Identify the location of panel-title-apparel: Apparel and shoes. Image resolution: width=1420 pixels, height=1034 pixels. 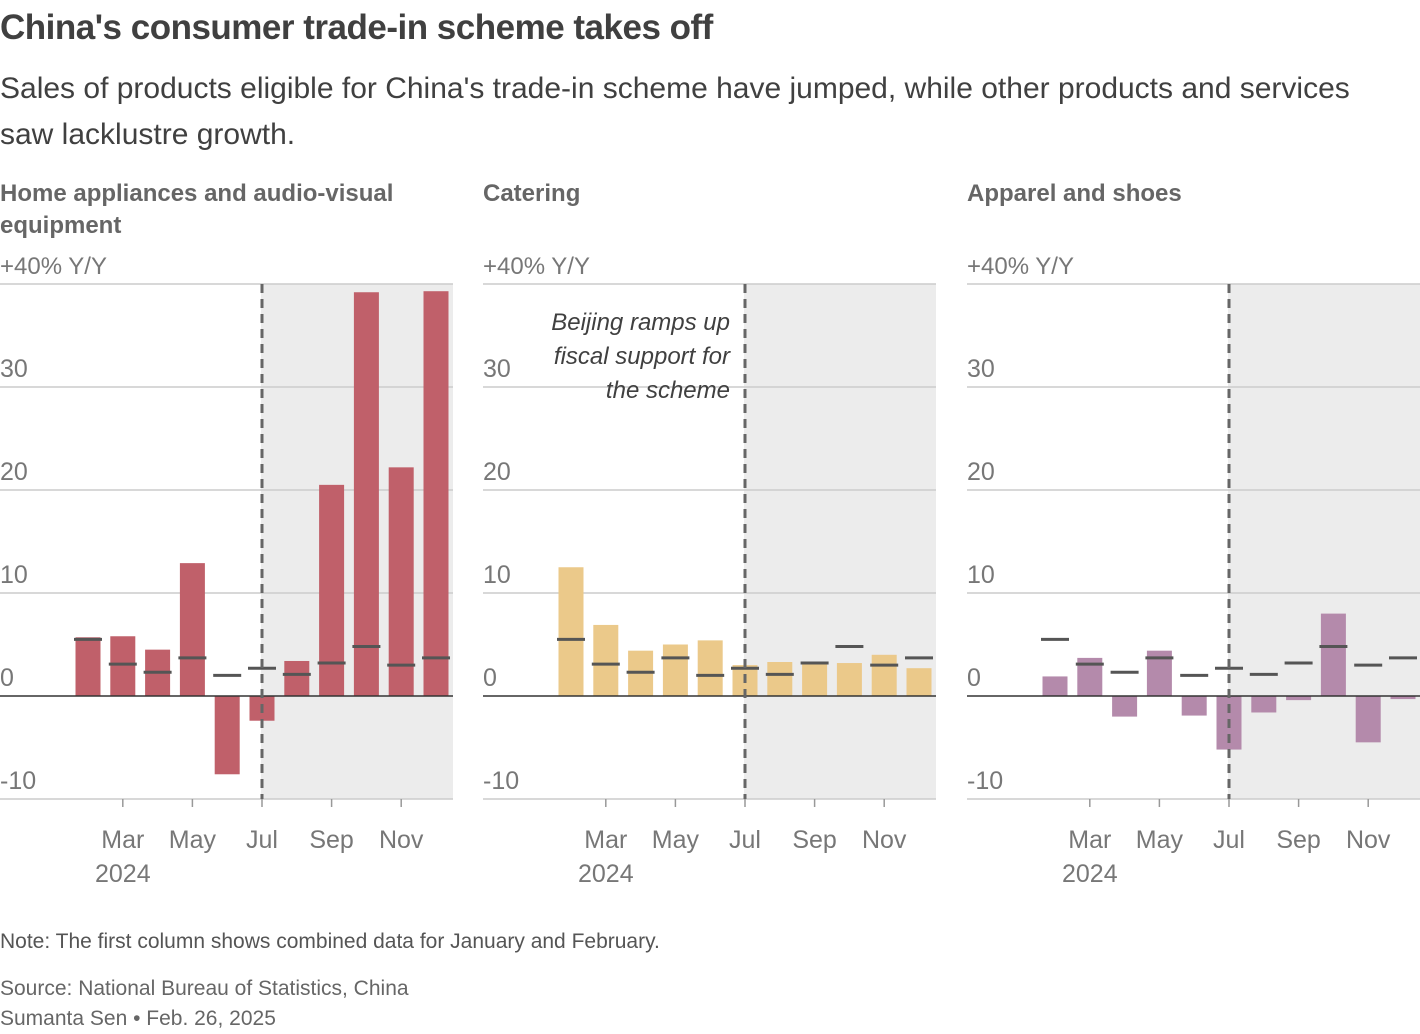
(1074, 193).